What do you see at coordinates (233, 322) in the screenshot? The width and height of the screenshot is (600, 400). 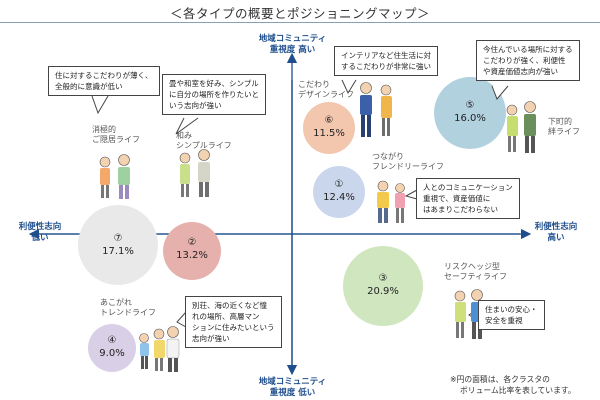 I see `callout-akogare: 別荘、海の近くなど憧 れの場所、高層マン ションに住みたいという 志向が強い` at bounding box center [233, 322].